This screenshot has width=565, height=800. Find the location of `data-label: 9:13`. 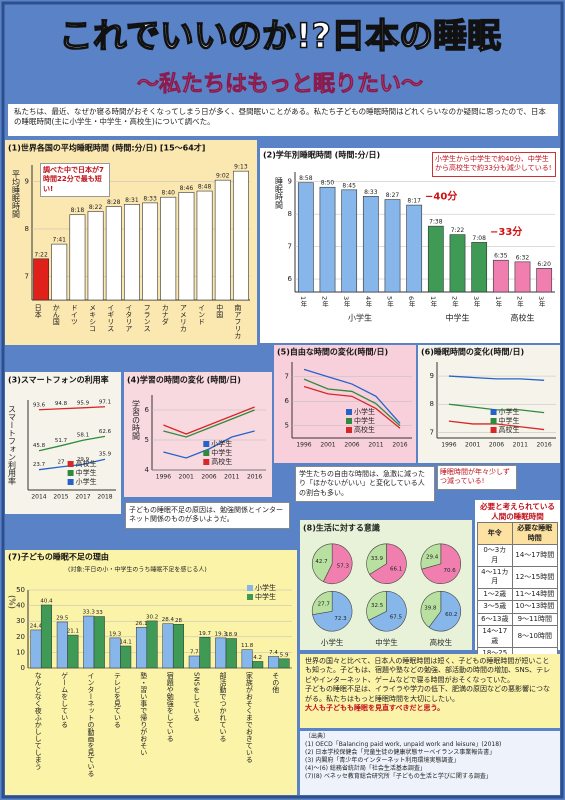

data-label: 9:13 is located at coordinates (241, 167).